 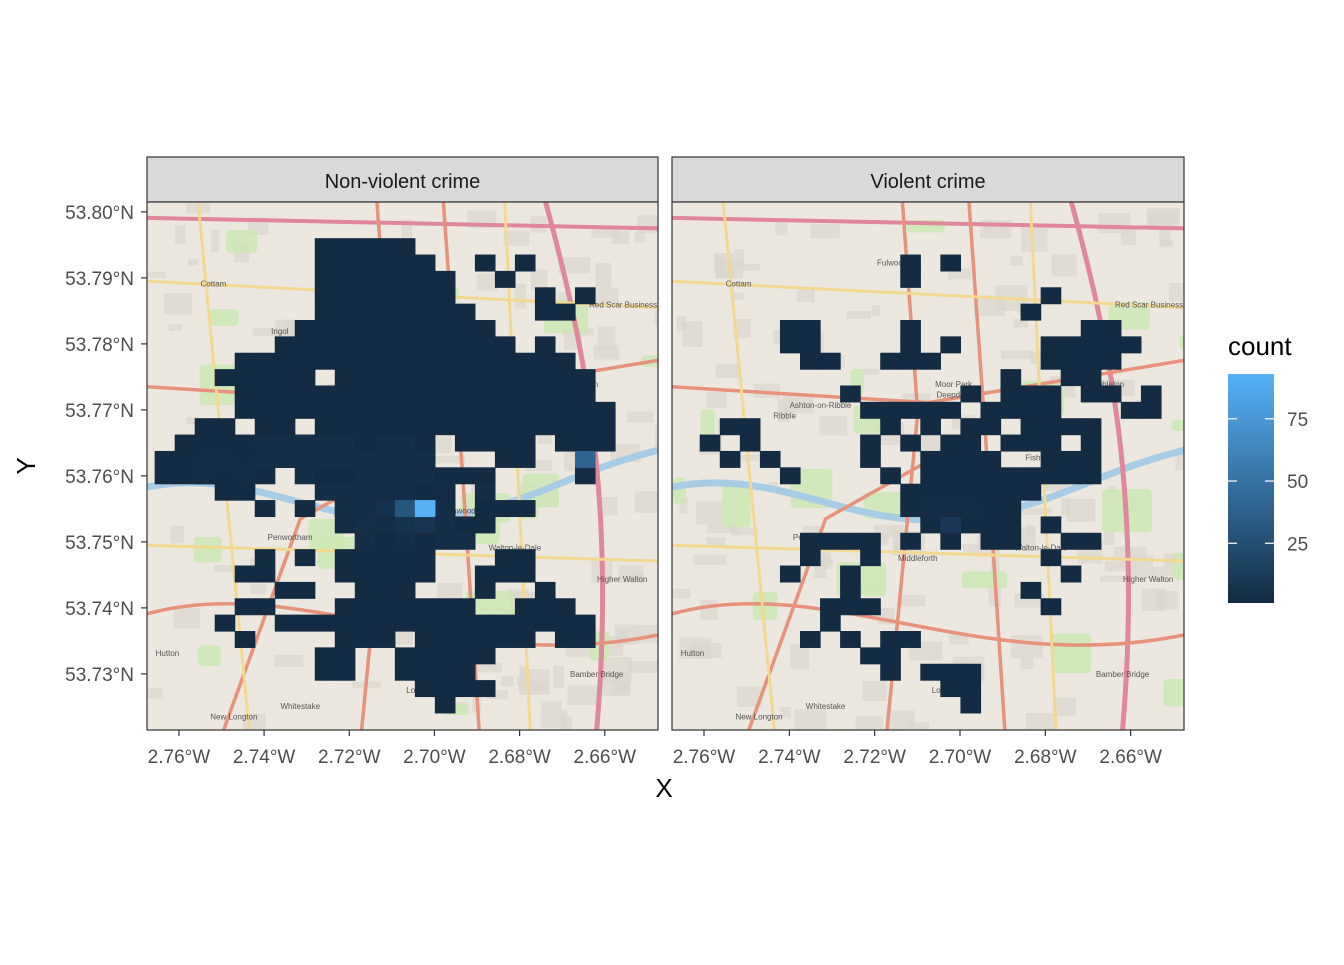 I want to click on panel-strip, so click(x=402, y=179).